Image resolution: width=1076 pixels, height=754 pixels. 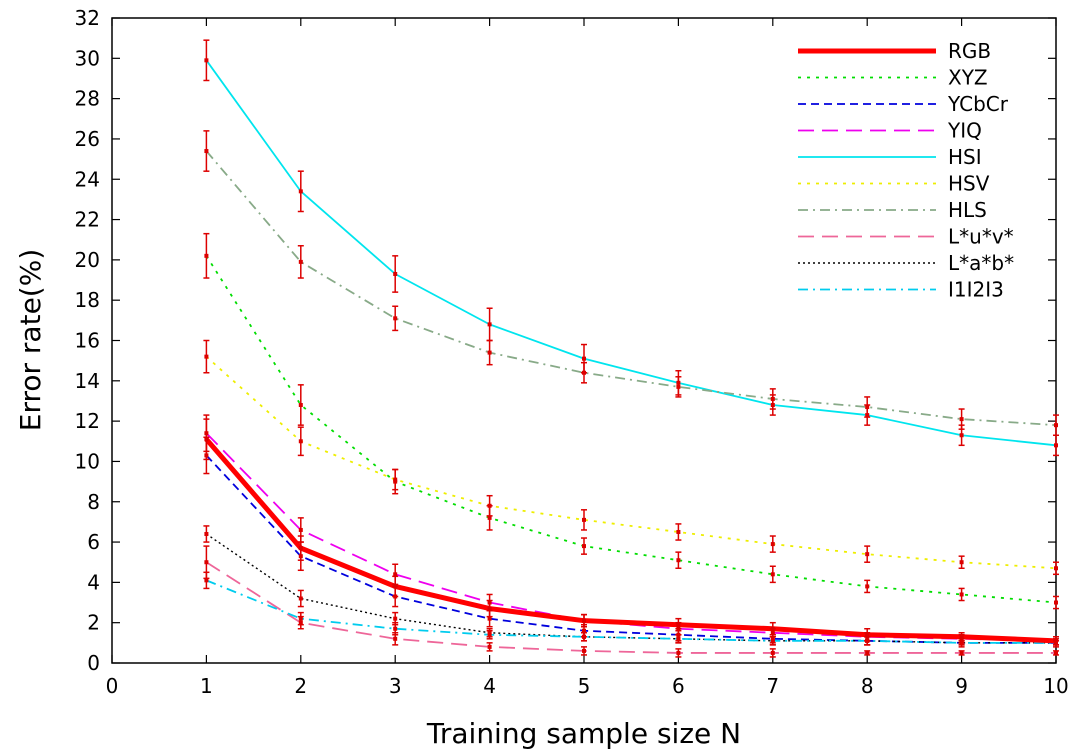 I want to click on y-tick-label: 12, so click(x=87, y=421).